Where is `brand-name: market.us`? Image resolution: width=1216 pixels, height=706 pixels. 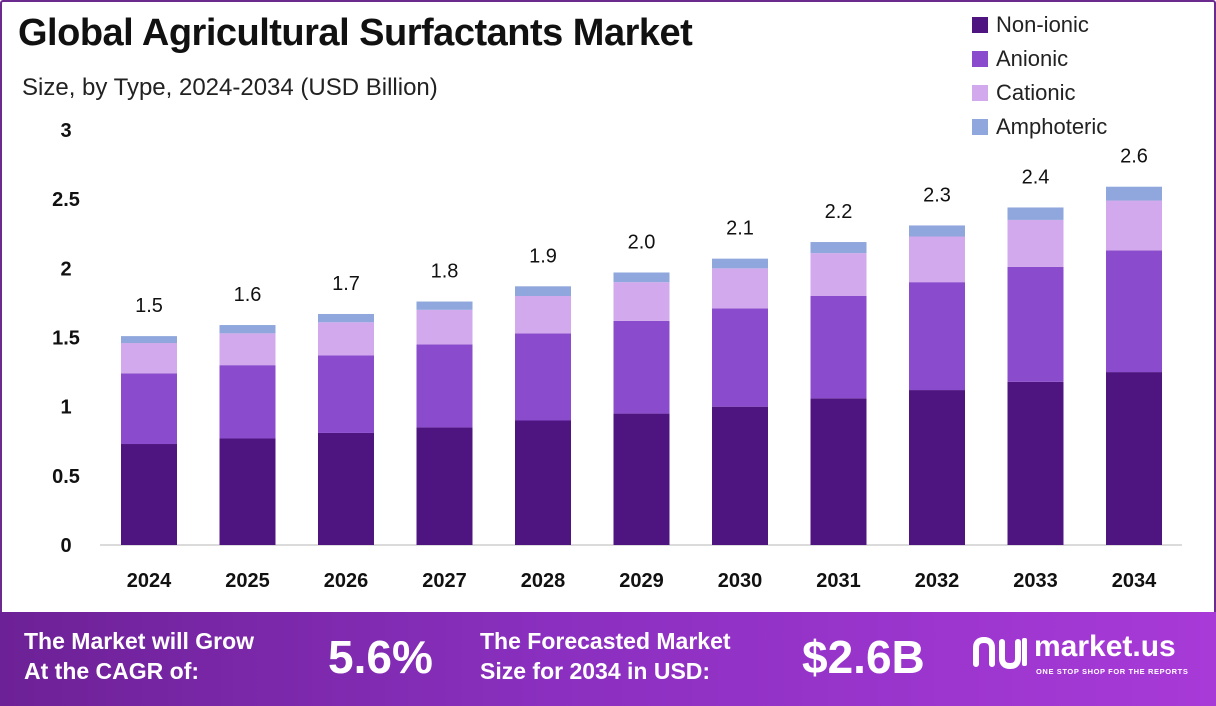
brand-name: market.us is located at coordinates (1105, 646).